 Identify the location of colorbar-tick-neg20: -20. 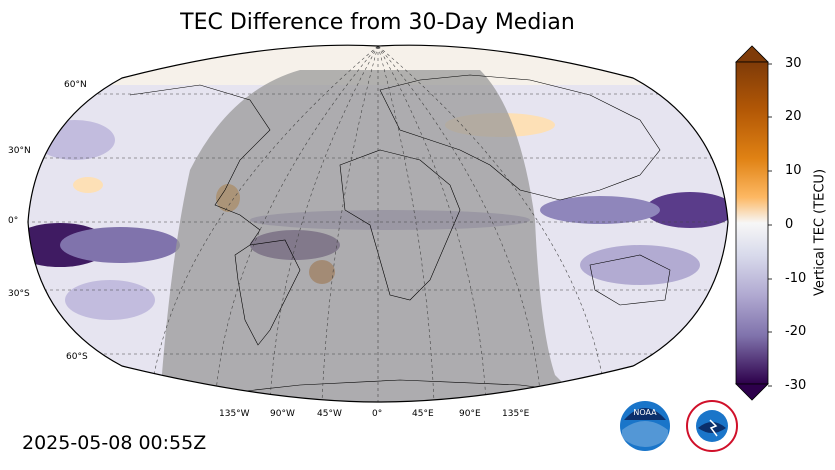
(796, 331).